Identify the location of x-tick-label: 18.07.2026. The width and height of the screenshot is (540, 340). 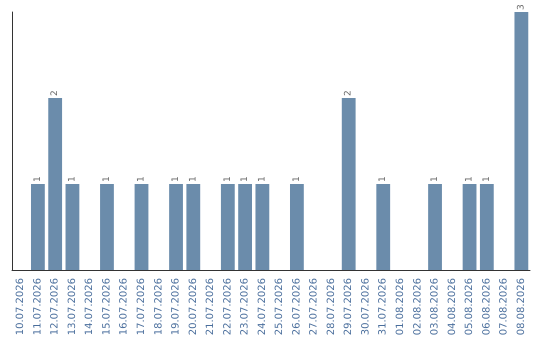
(158, 307).